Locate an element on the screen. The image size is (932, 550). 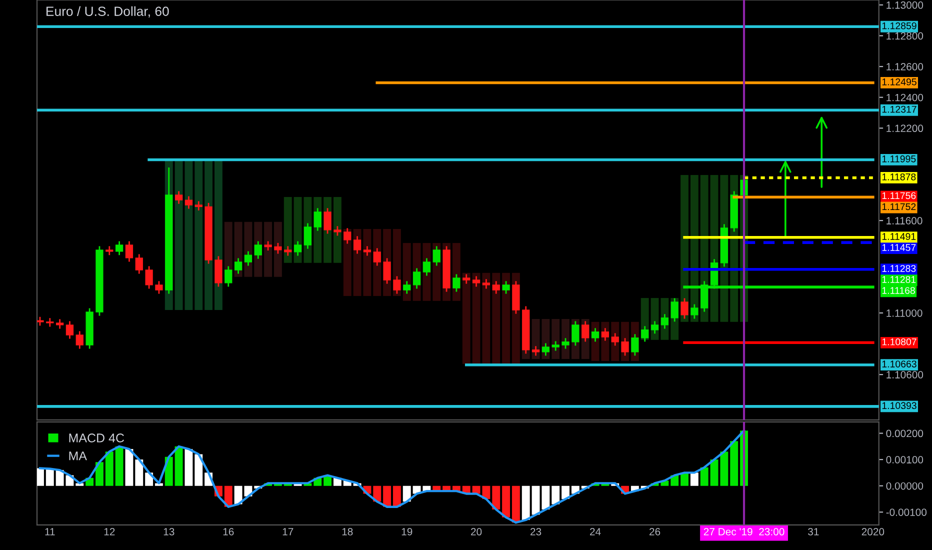
y-tick-label: 0.00200 is located at coordinates (905, 434).